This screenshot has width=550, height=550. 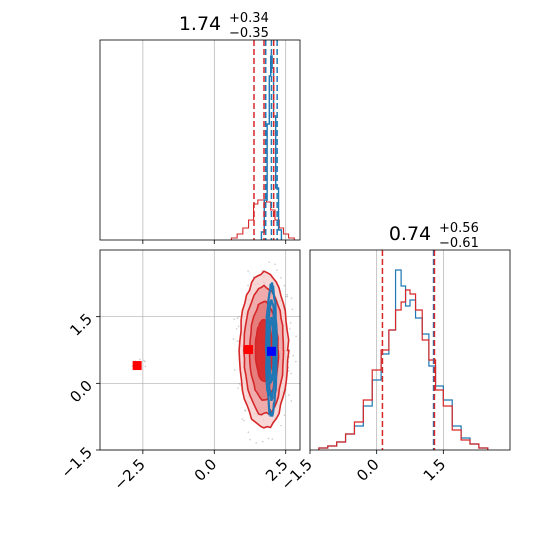 I want to click on marginal-2-background, so click(x=410, y=350).